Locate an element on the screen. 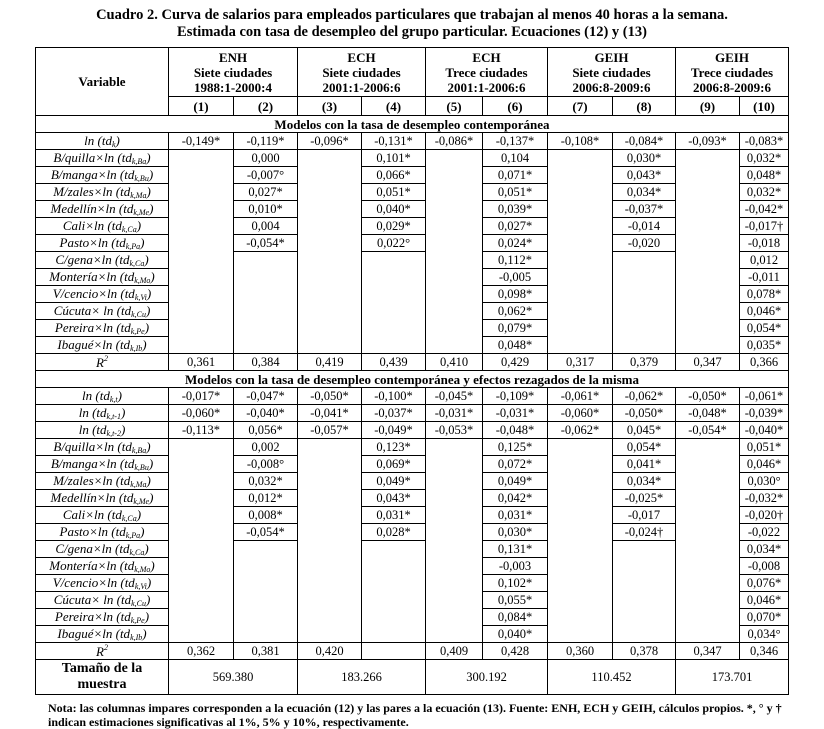 This screenshot has width=824, height=729. label-text: Medellín×ln (td is located at coordinates (92, 498).